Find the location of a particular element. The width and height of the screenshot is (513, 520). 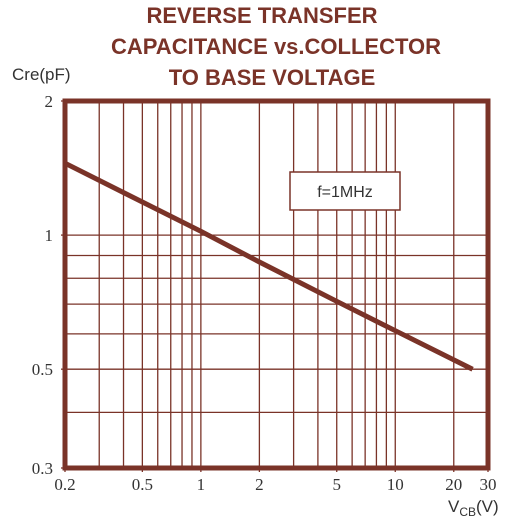

chart-title: REVERSE TRANSFER is located at coordinates (261, 15).